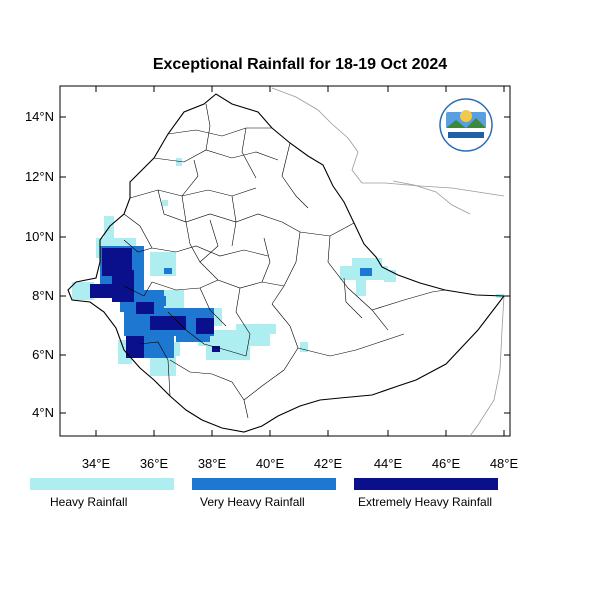 This screenshot has width=600, height=600. What do you see at coordinates (212, 463) in the screenshot?
I see `lon-label-38: 38°E` at bounding box center [212, 463].